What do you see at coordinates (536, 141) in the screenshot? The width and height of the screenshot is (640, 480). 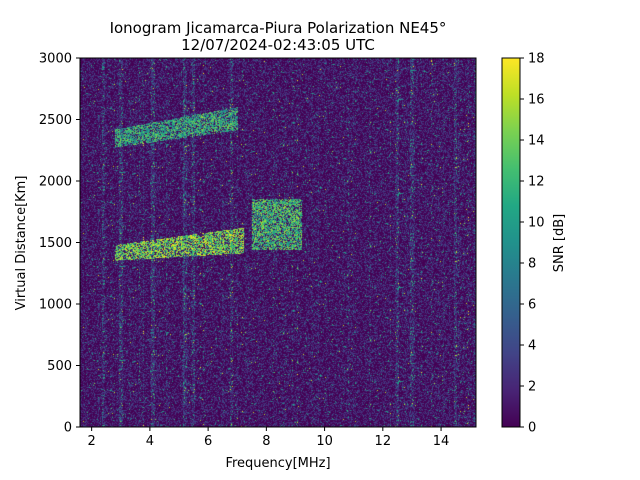 I see `colorbar-tick-label: 14` at bounding box center [536, 141].